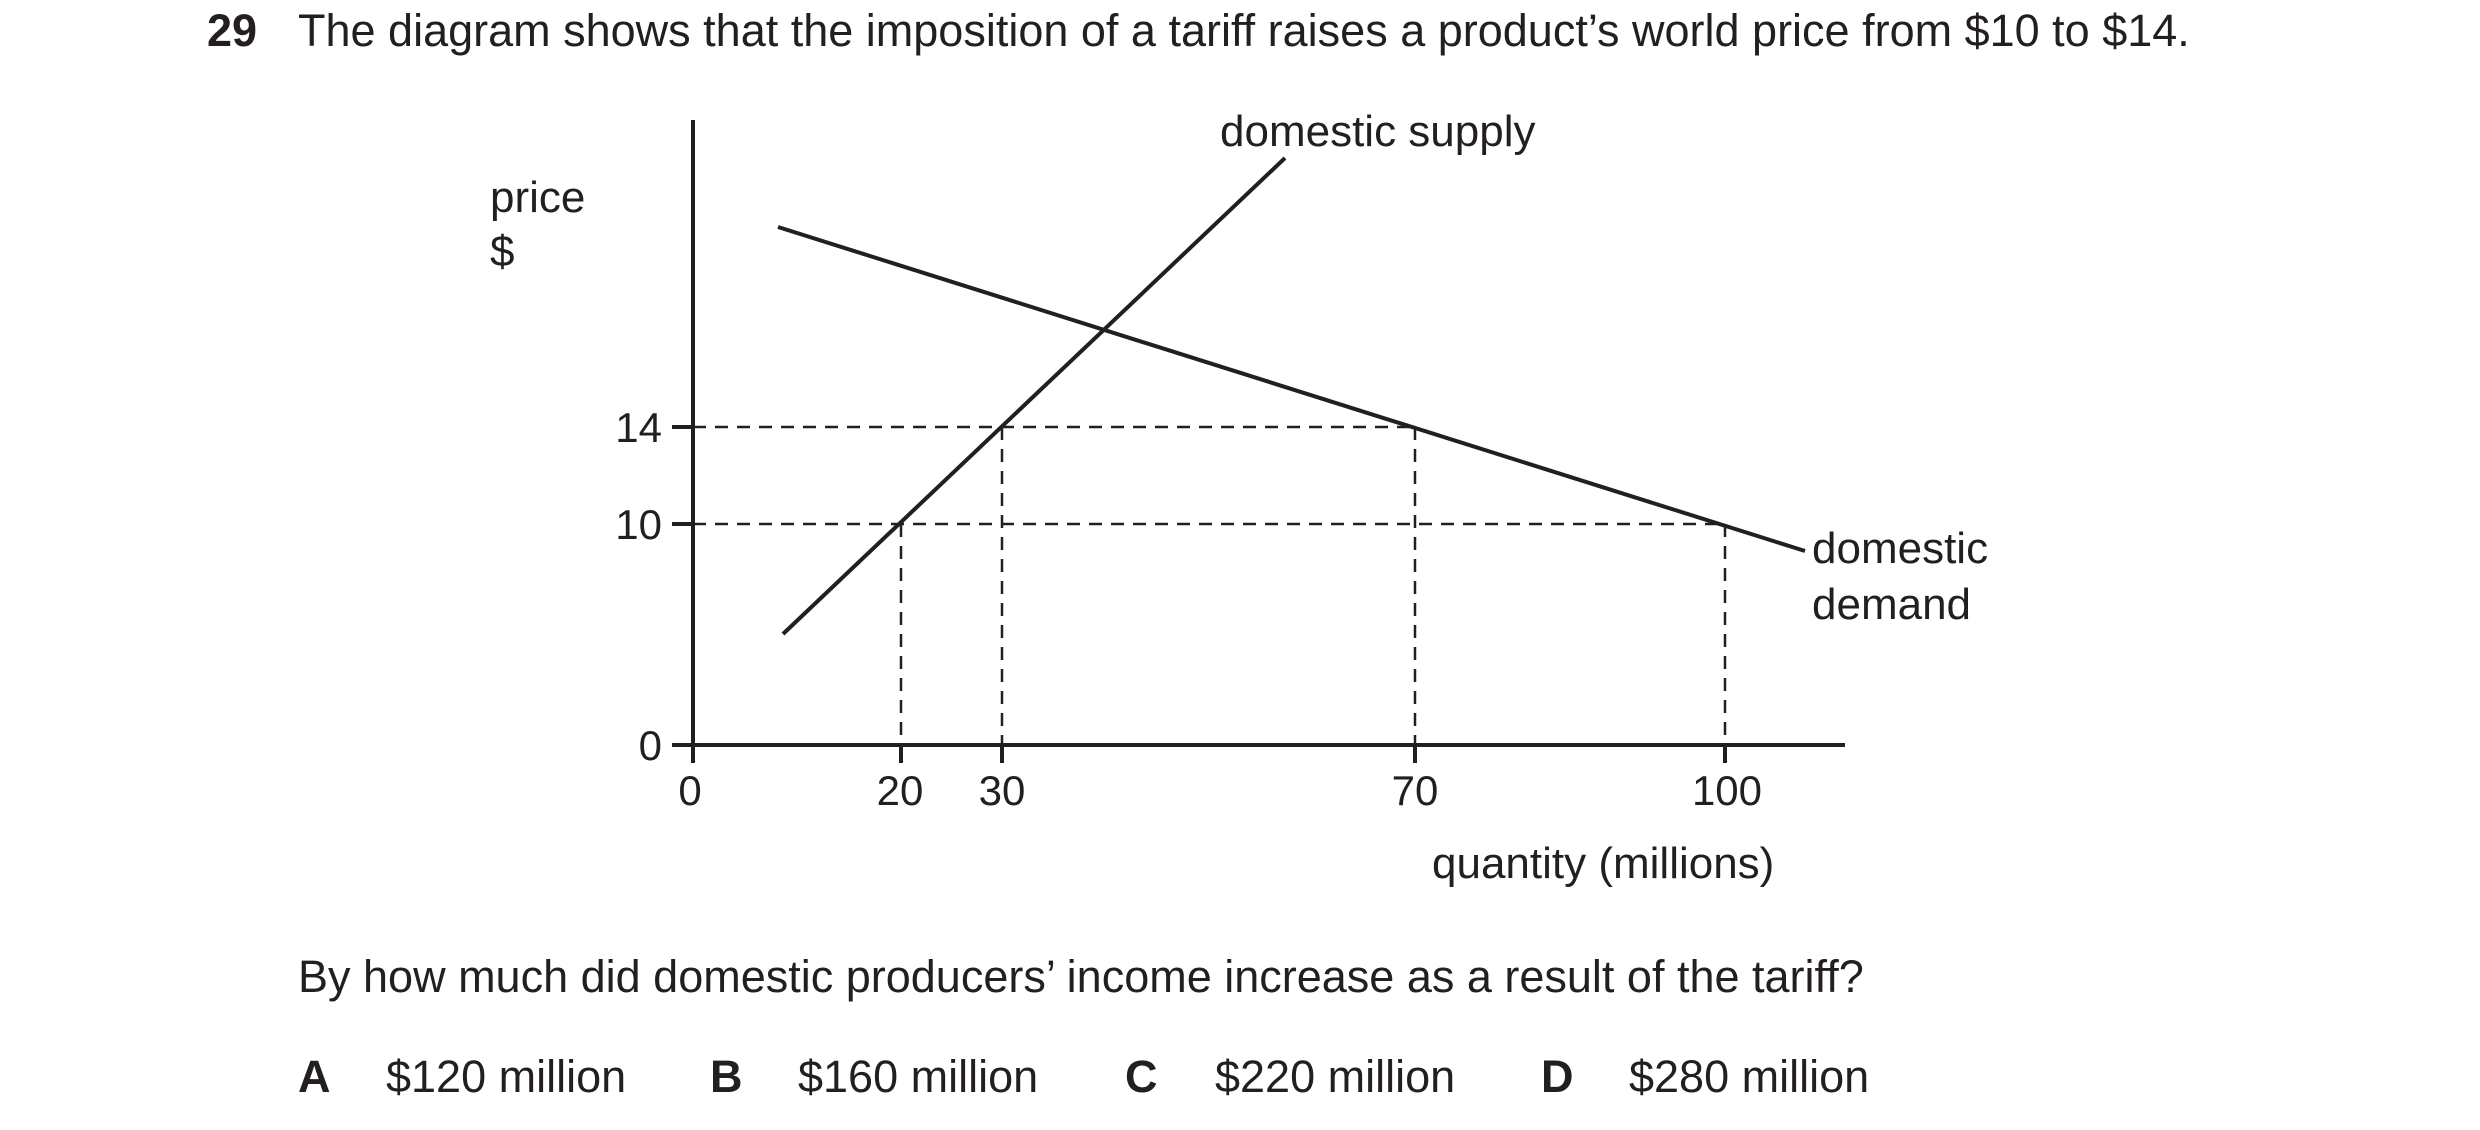 The height and width of the screenshot is (1130, 2480). What do you see at coordinates (314, 1076) in the screenshot?
I see `option-a-letter: A` at bounding box center [314, 1076].